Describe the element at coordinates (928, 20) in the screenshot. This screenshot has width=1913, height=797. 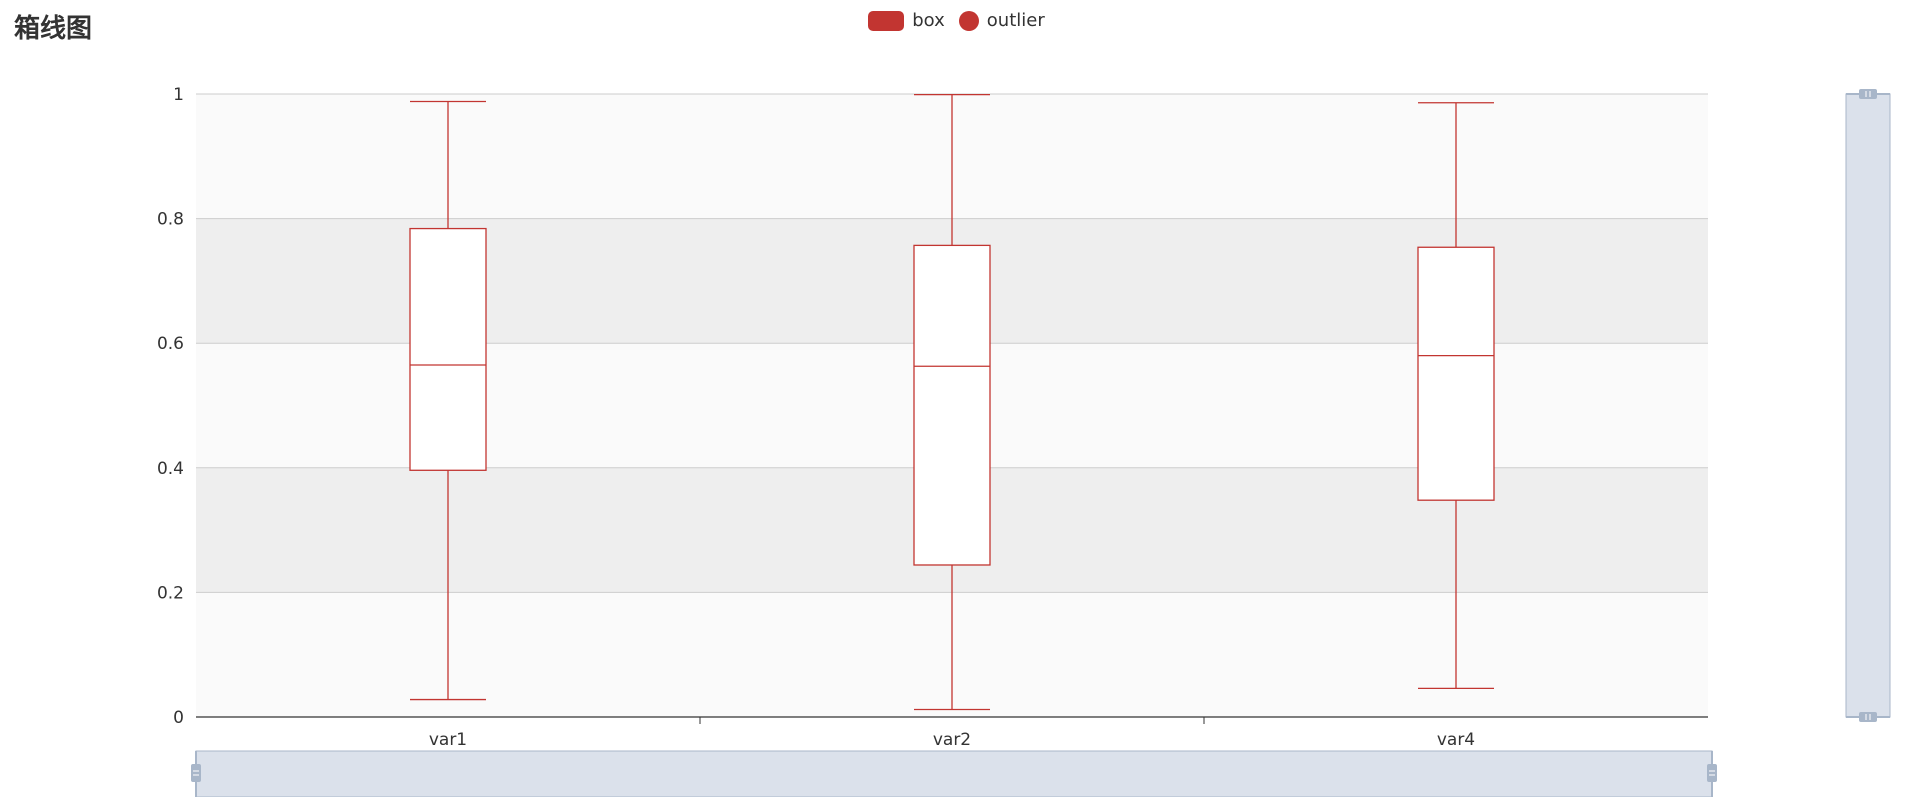
I see `legend-label-box: box` at that location.